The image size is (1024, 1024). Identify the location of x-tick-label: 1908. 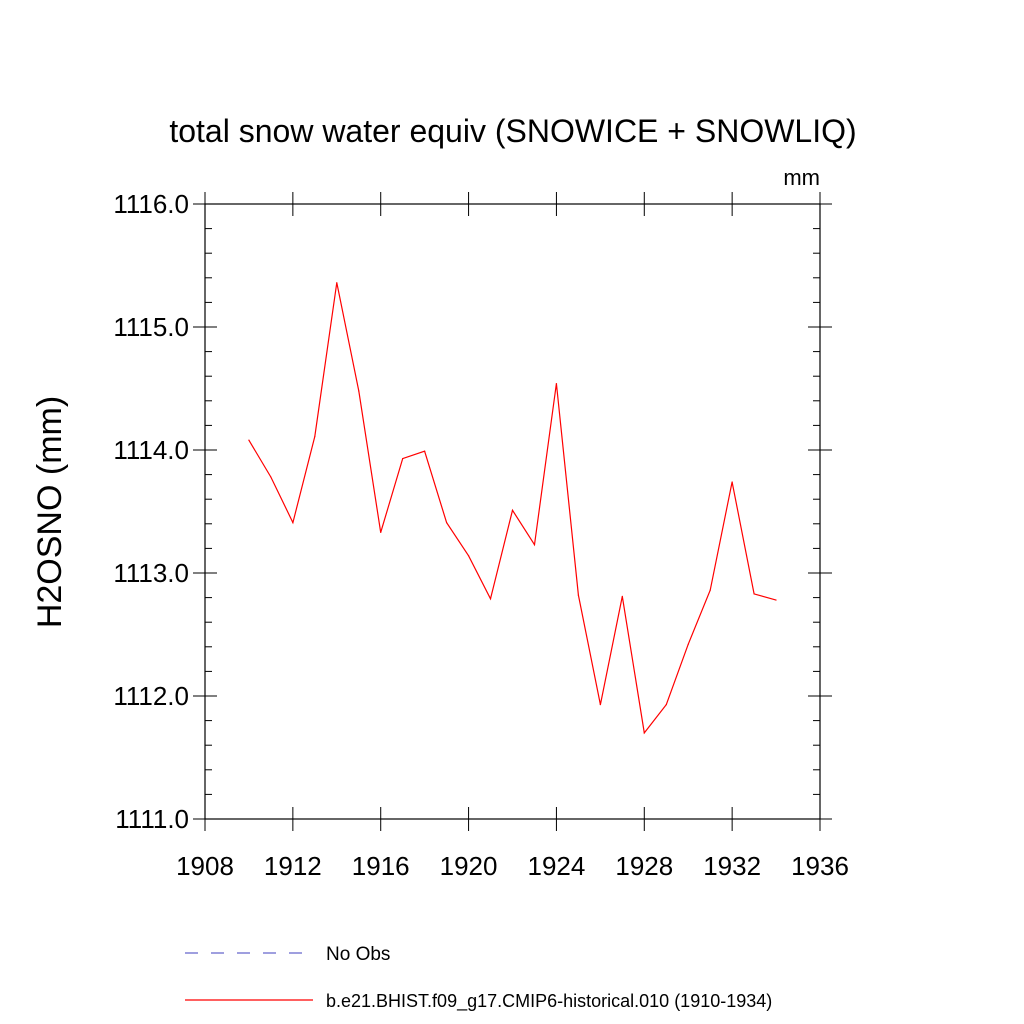
(205, 866).